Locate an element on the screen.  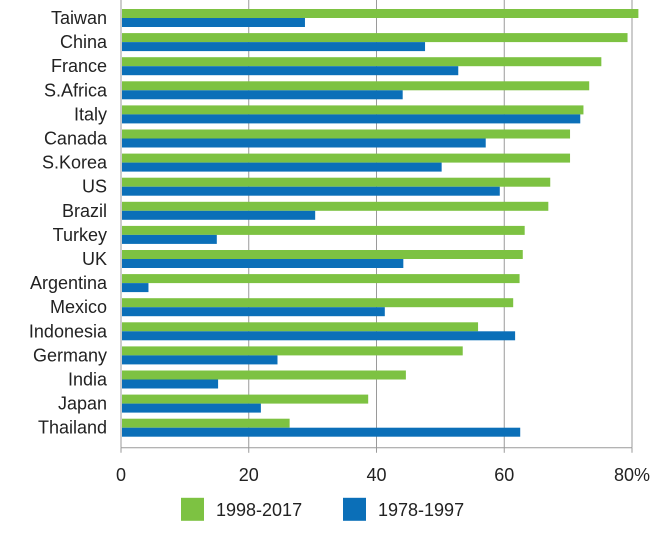
x-tick-label: 80% is located at coordinates (632, 475).